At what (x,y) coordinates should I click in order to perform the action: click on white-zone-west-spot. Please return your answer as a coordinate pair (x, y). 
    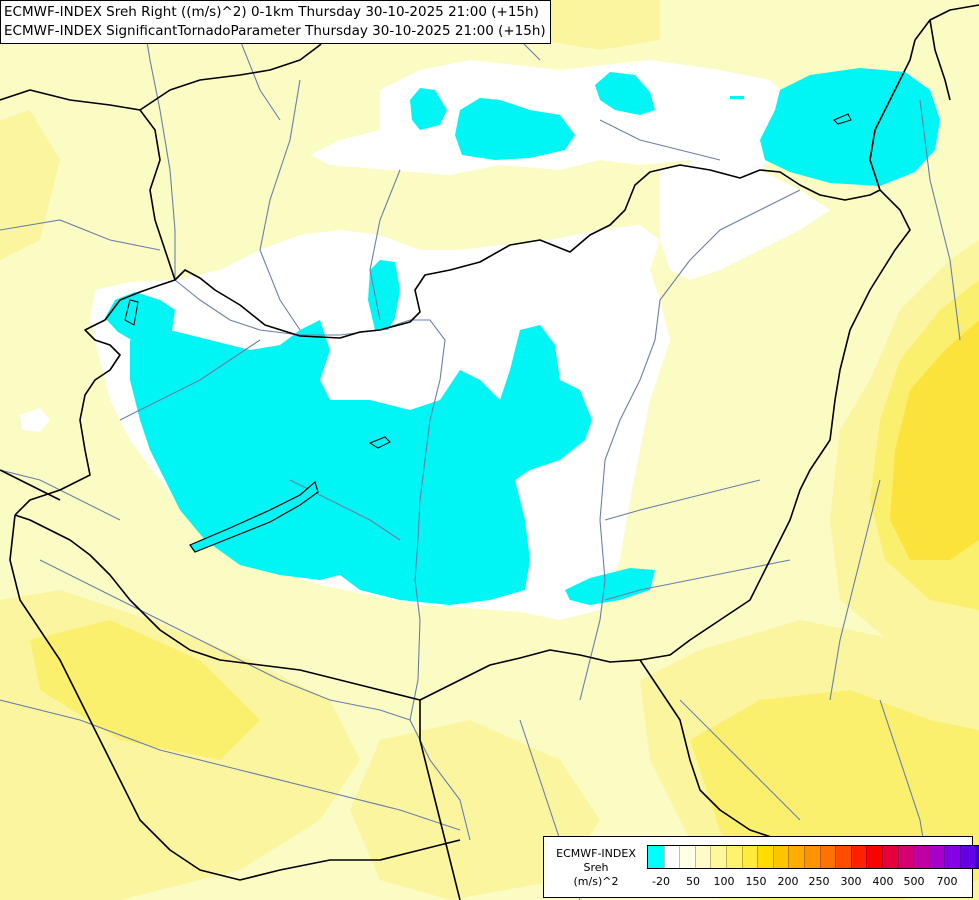
    Looking at the image, I should click on (35, 420).